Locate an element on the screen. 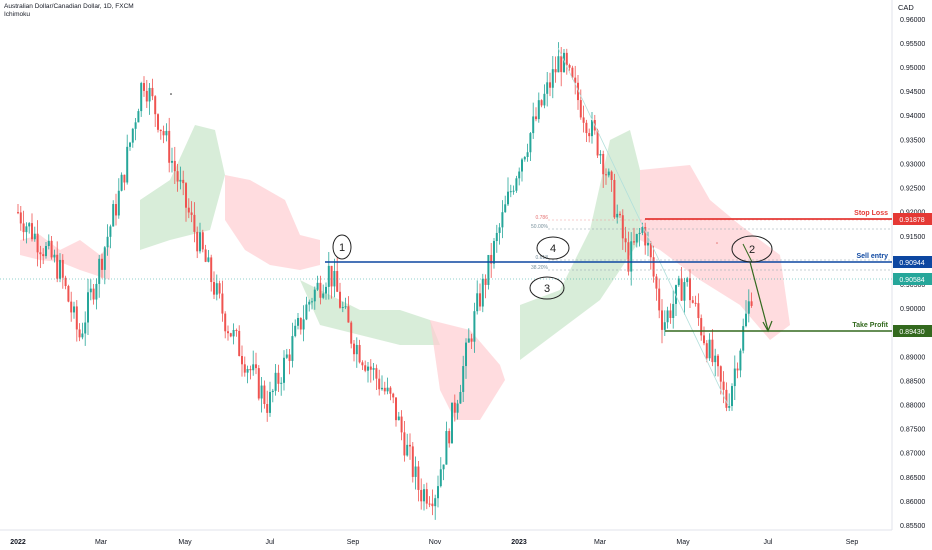 This screenshot has height=550, width=932. currency-label: CAD is located at coordinates (906, 7).